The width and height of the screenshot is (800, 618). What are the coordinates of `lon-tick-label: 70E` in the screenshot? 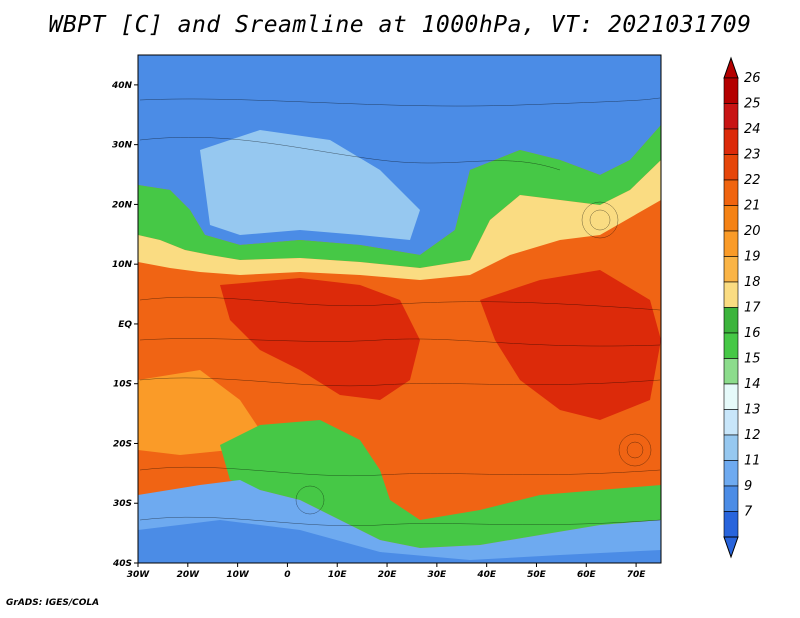 It's located at (637, 575).